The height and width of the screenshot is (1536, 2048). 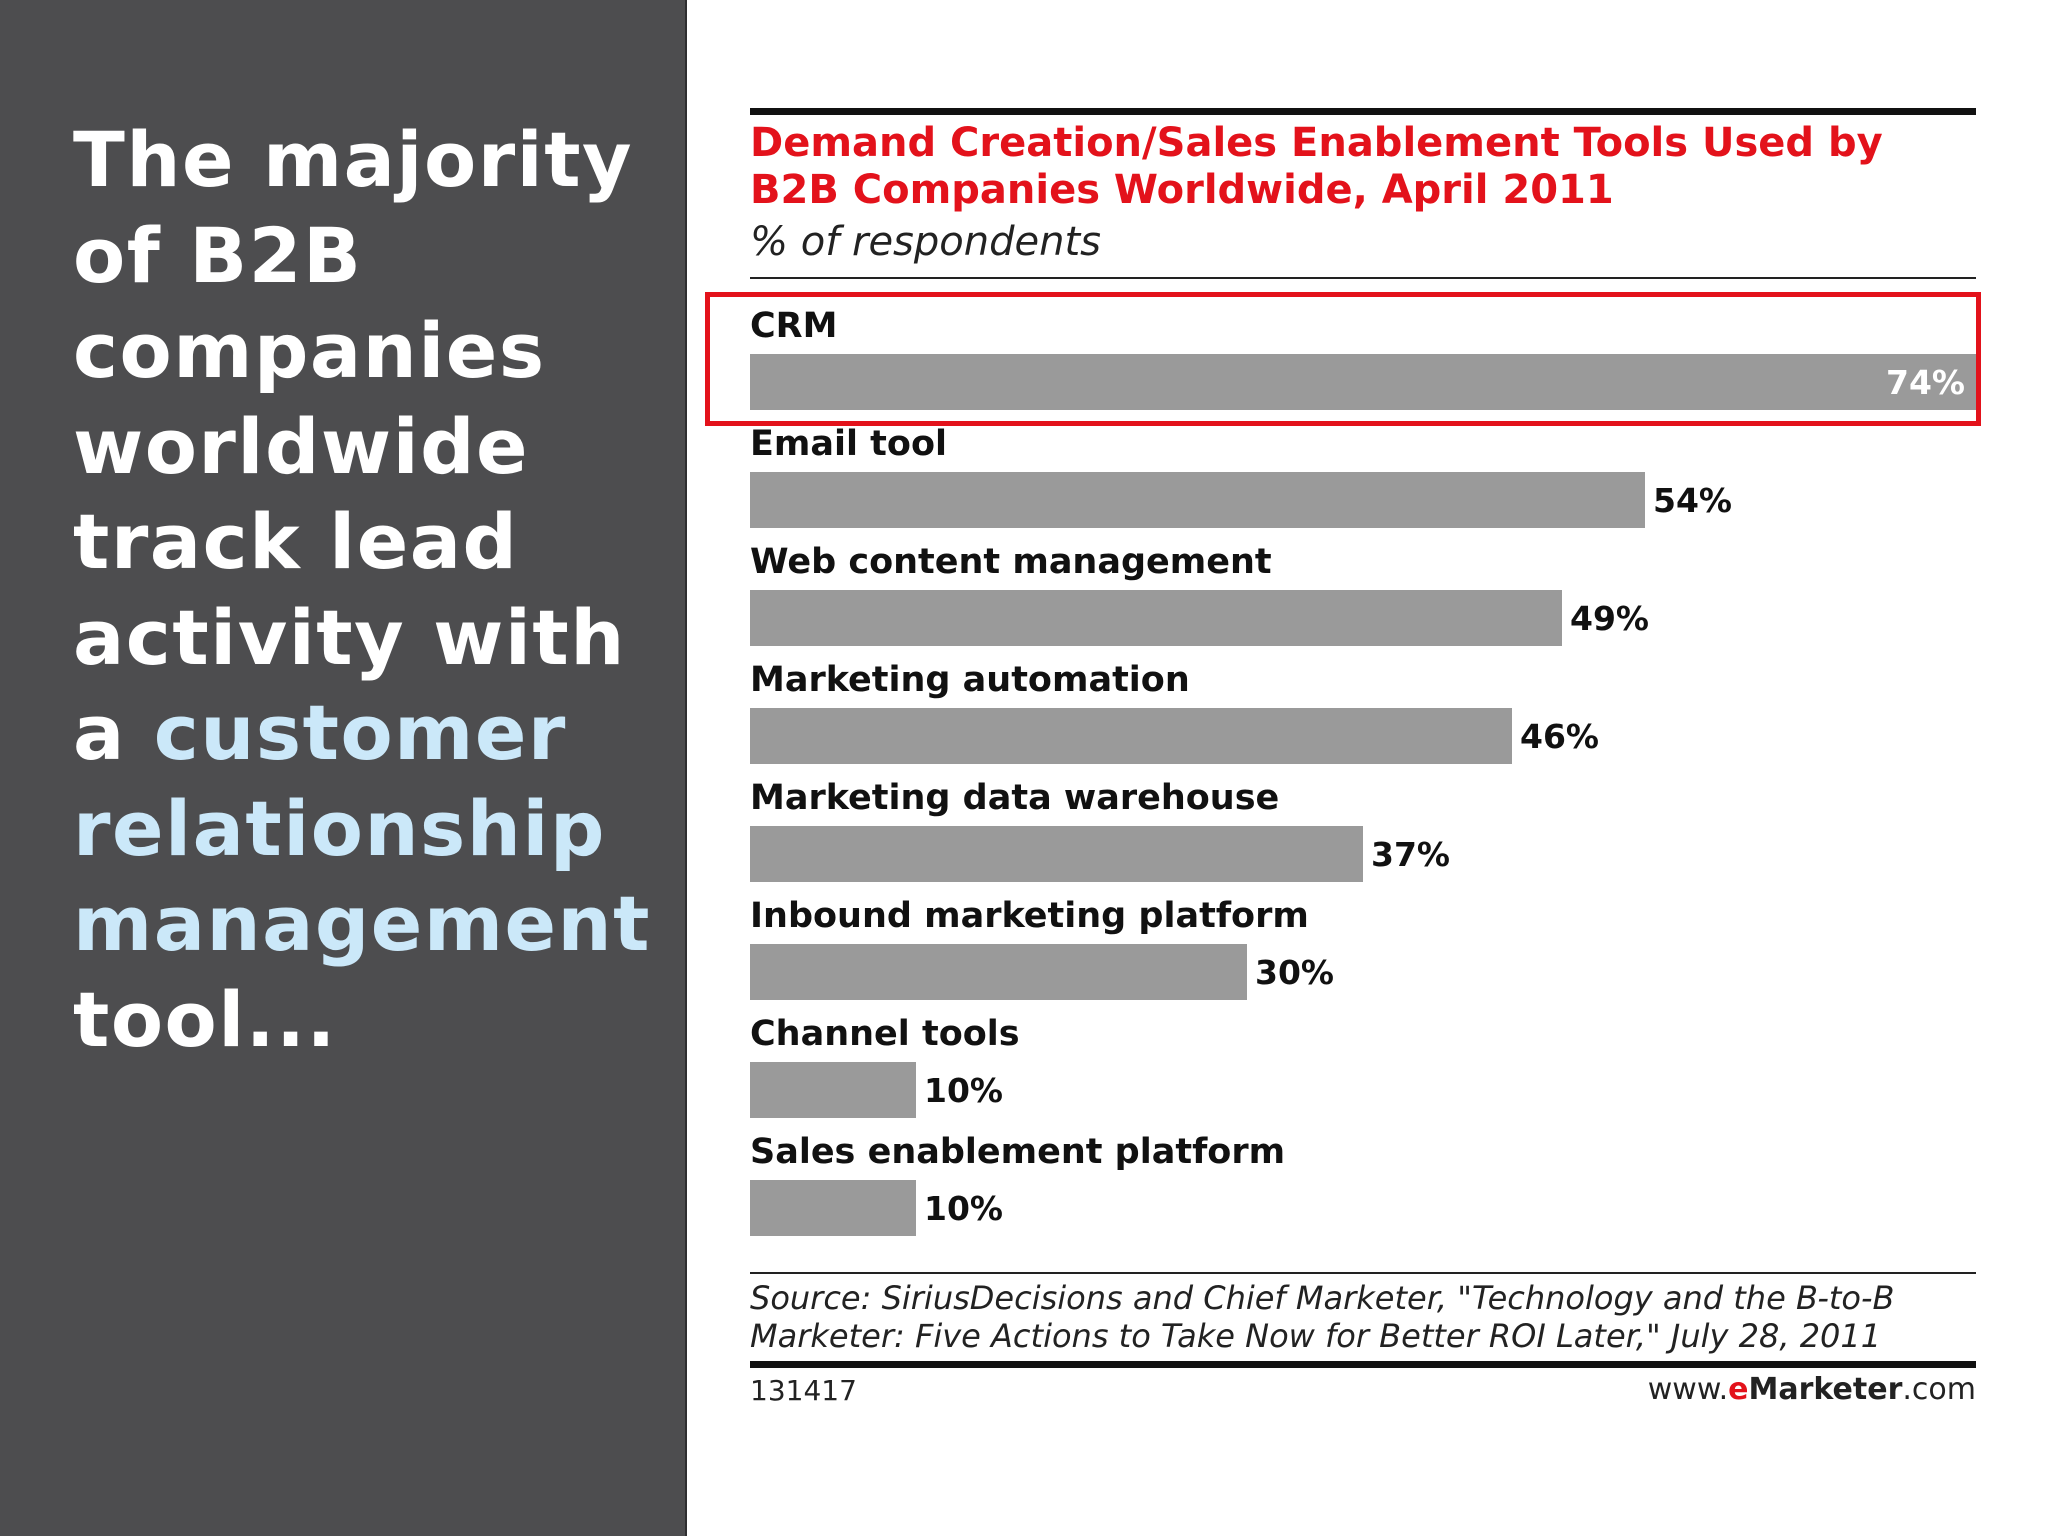 What do you see at coordinates (1559, 736) in the screenshot?
I see `value-label-marketing-automation: 46%` at bounding box center [1559, 736].